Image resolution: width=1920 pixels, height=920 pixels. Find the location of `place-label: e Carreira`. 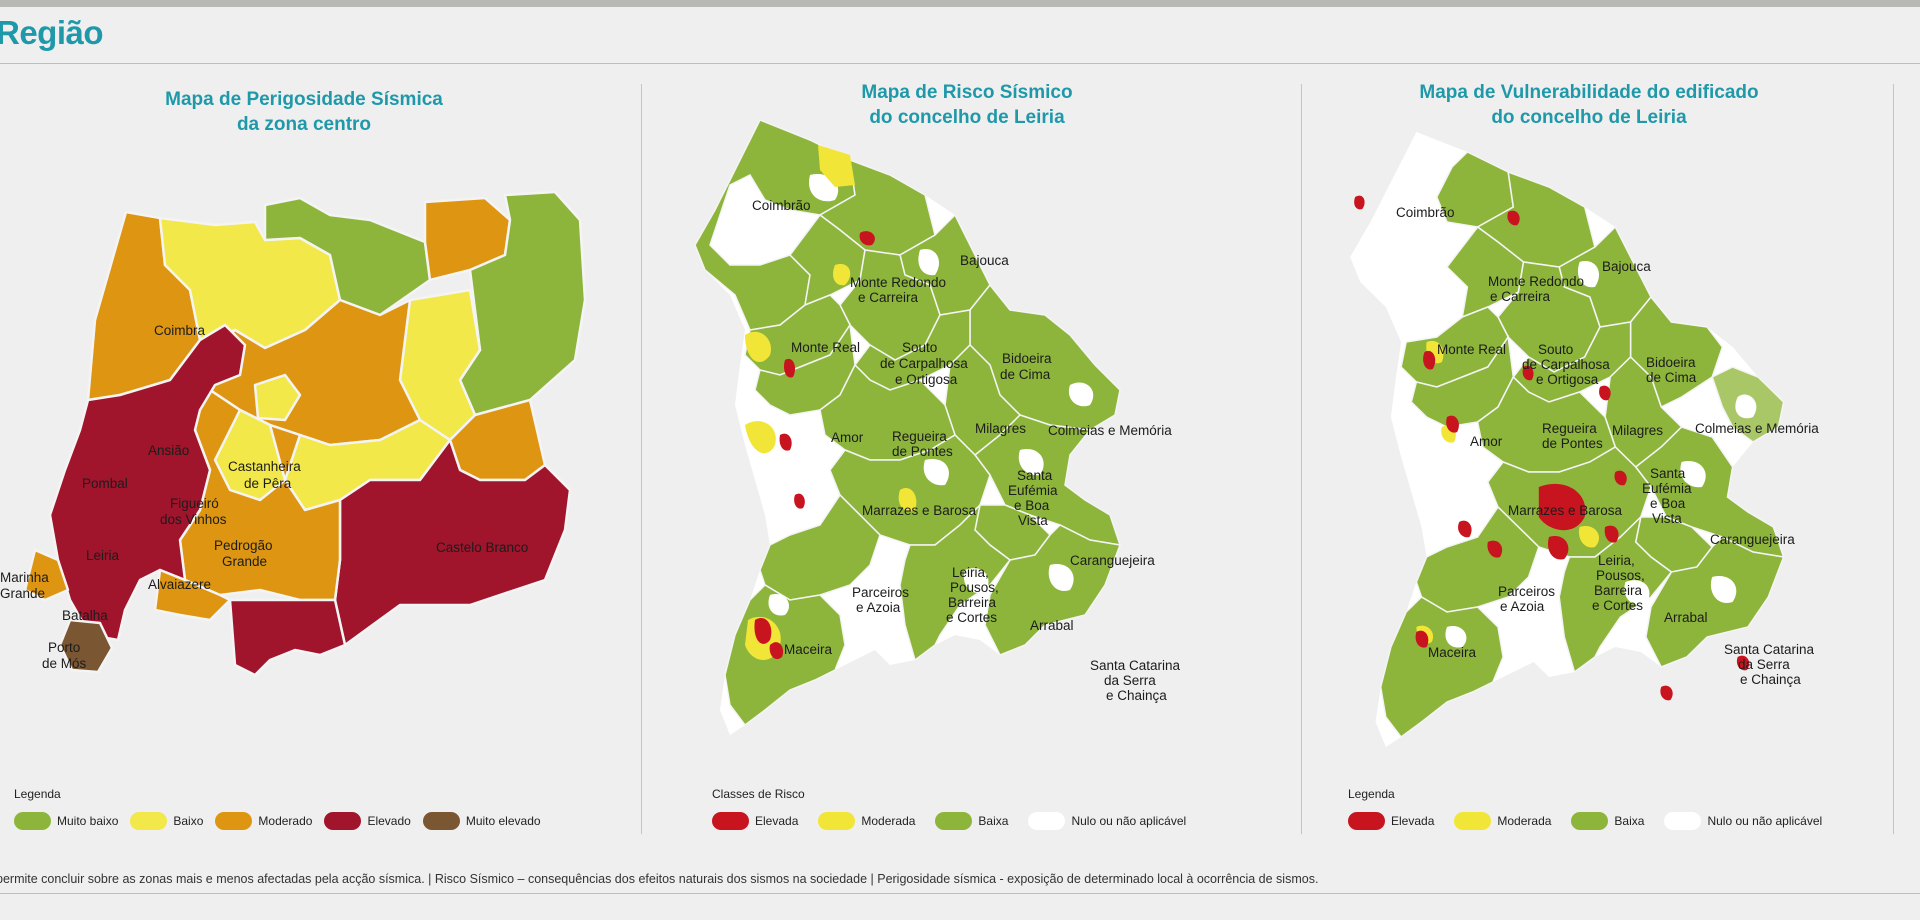

place-label: e Carreira is located at coordinates (888, 297).